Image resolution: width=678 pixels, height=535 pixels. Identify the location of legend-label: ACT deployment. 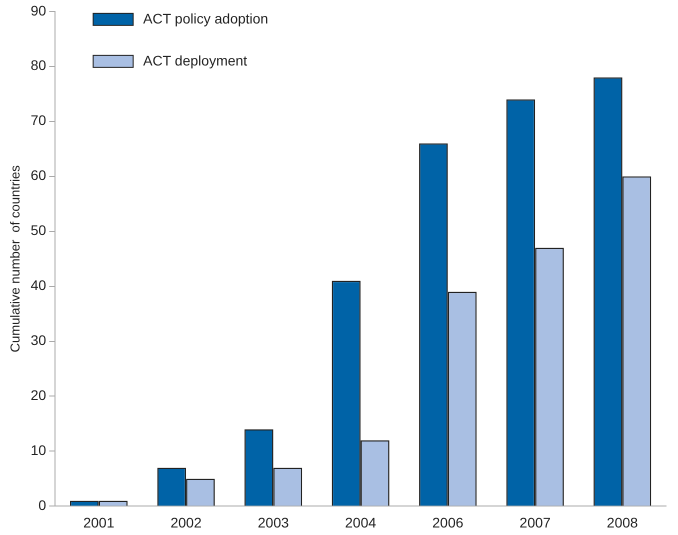
(195, 60).